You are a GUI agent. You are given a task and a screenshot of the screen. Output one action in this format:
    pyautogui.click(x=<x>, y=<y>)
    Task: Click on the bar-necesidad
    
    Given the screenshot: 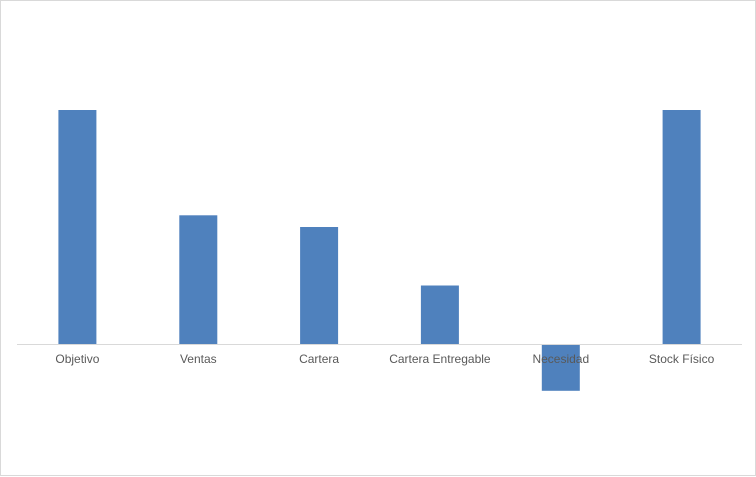 What is the action you would take?
    pyautogui.click(x=560, y=367)
    